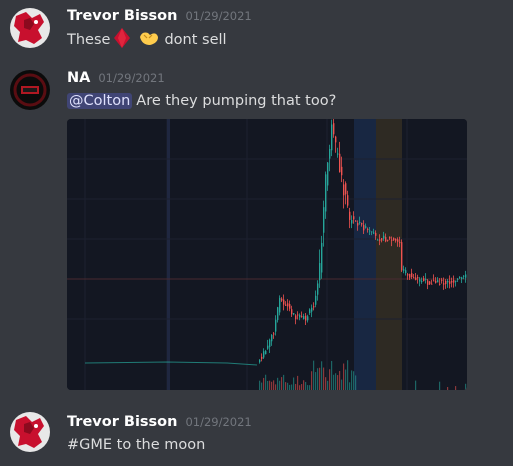 The image size is (513, 466). What do you see at coordinates (122, 40) in the screenshot?
I see `diamond-icon` at bounding box center [122, 40].